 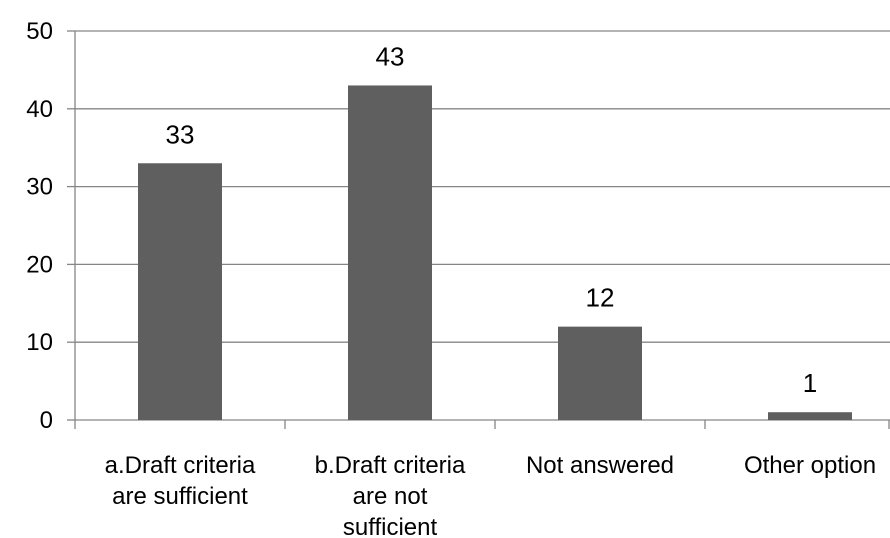 I want to click on data-label: 12, so click(x=600, y=298).